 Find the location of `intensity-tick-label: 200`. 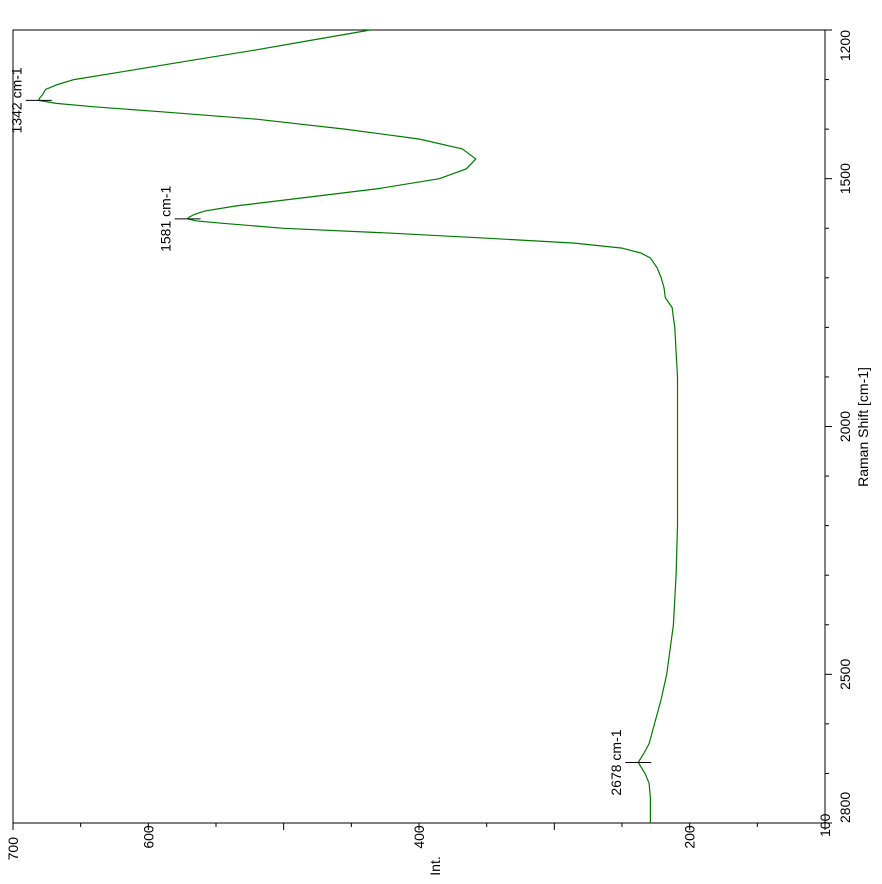

intensity-tick-label: 200 is located at coordinates (690, 837).